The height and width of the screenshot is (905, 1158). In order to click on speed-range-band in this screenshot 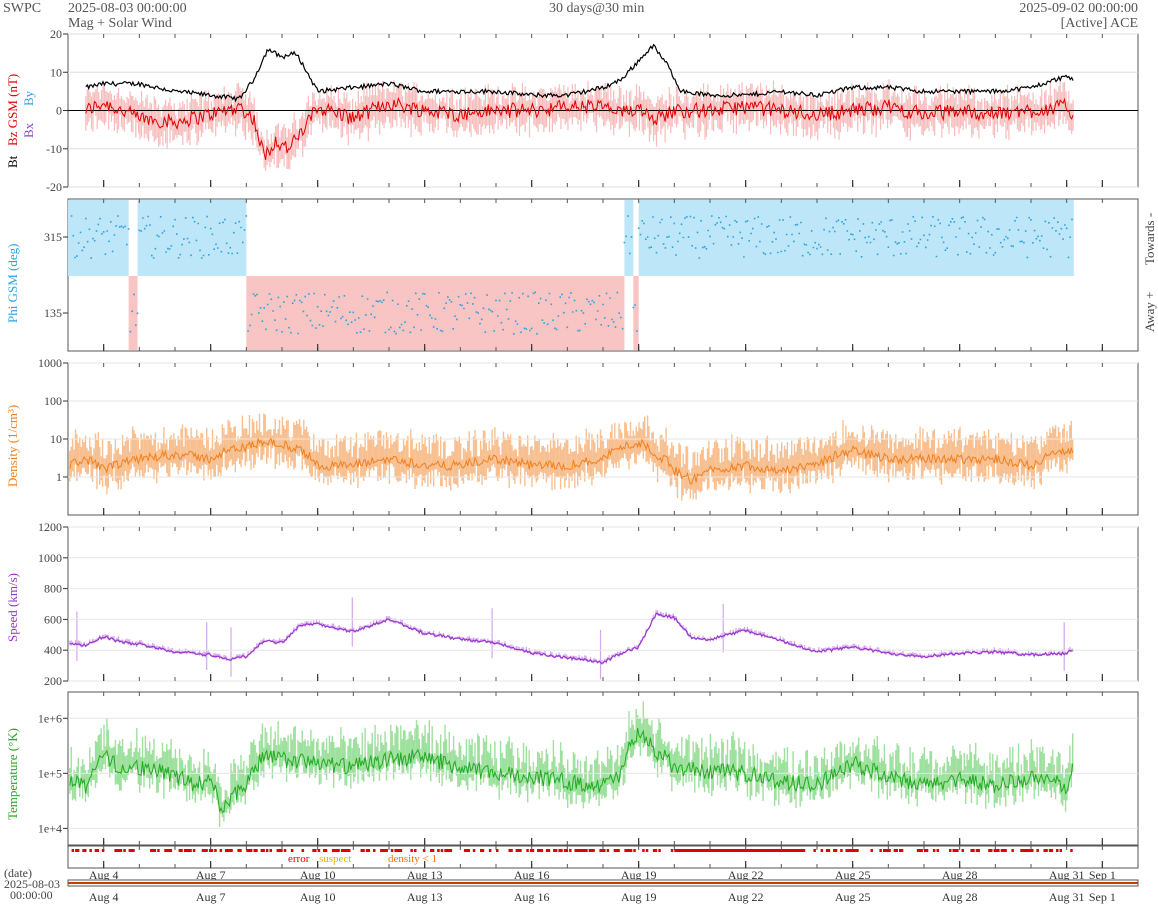, I will do `click(571, 638)`.